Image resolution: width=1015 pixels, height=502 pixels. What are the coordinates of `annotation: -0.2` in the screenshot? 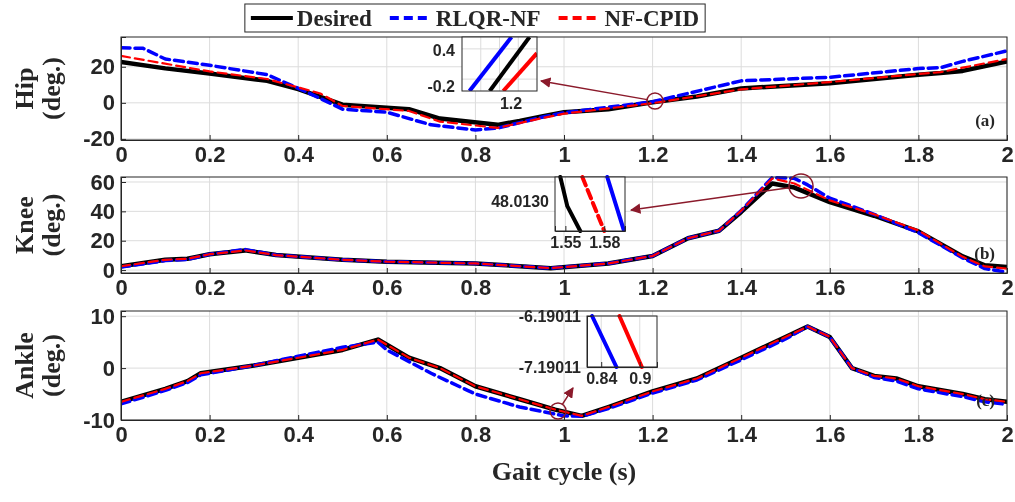 It's located at (441, 86).